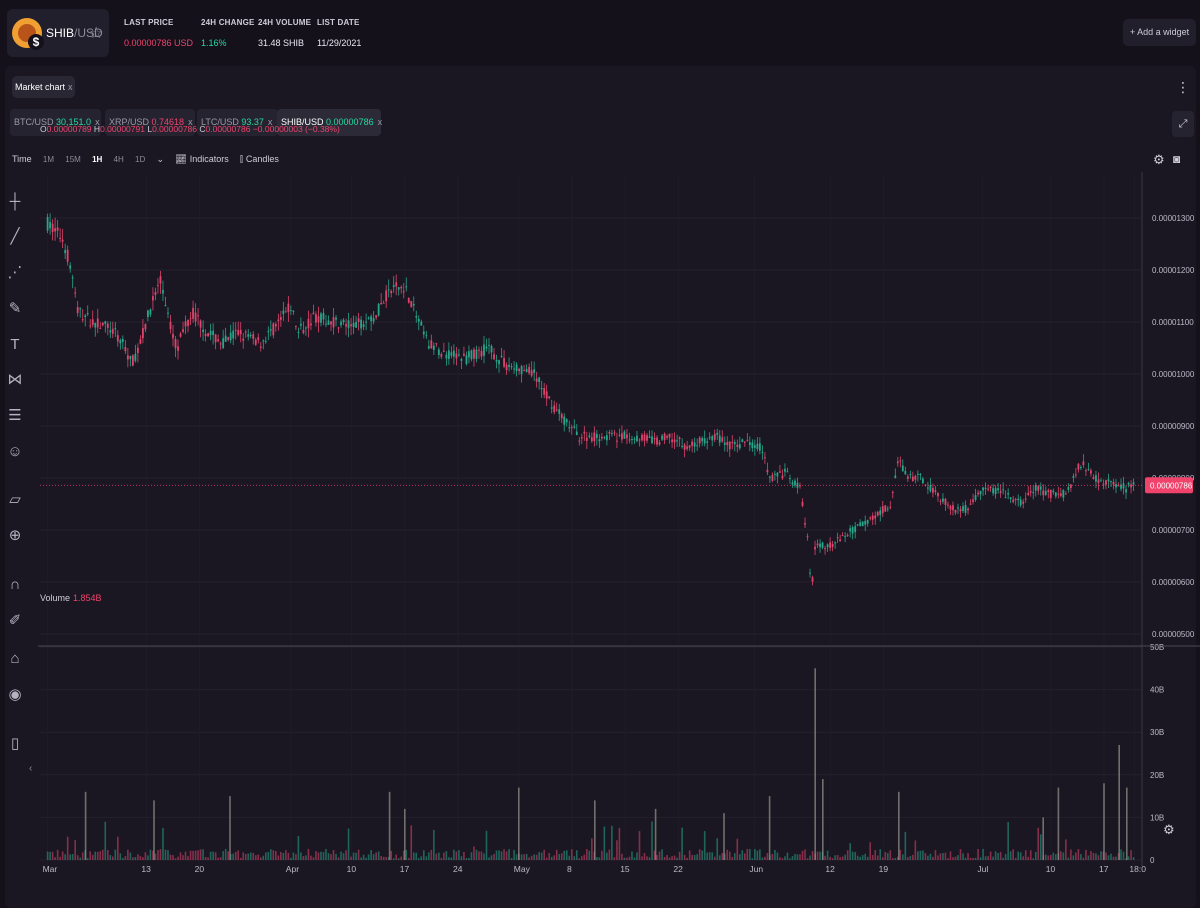  Describe the element at coordinates (48, 159) in the screenshot. I see `interval-1m: 1M` at that location.